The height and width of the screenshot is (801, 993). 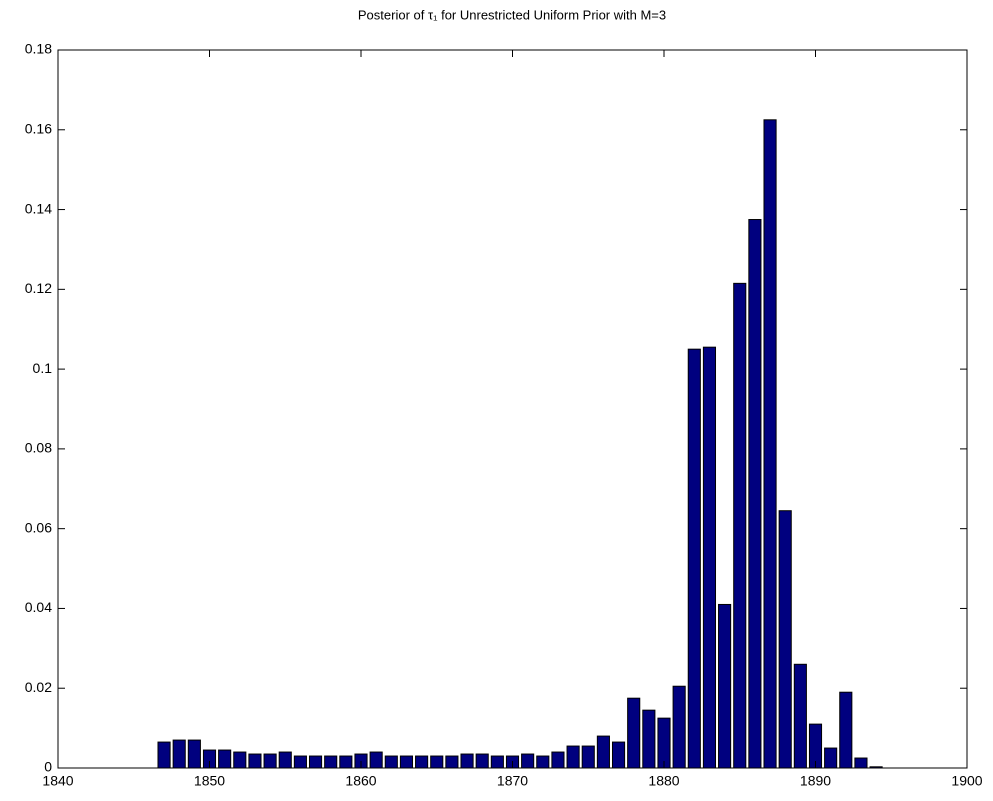 I want to click on x-tick-label: 1900, so click(x=966, y=781).